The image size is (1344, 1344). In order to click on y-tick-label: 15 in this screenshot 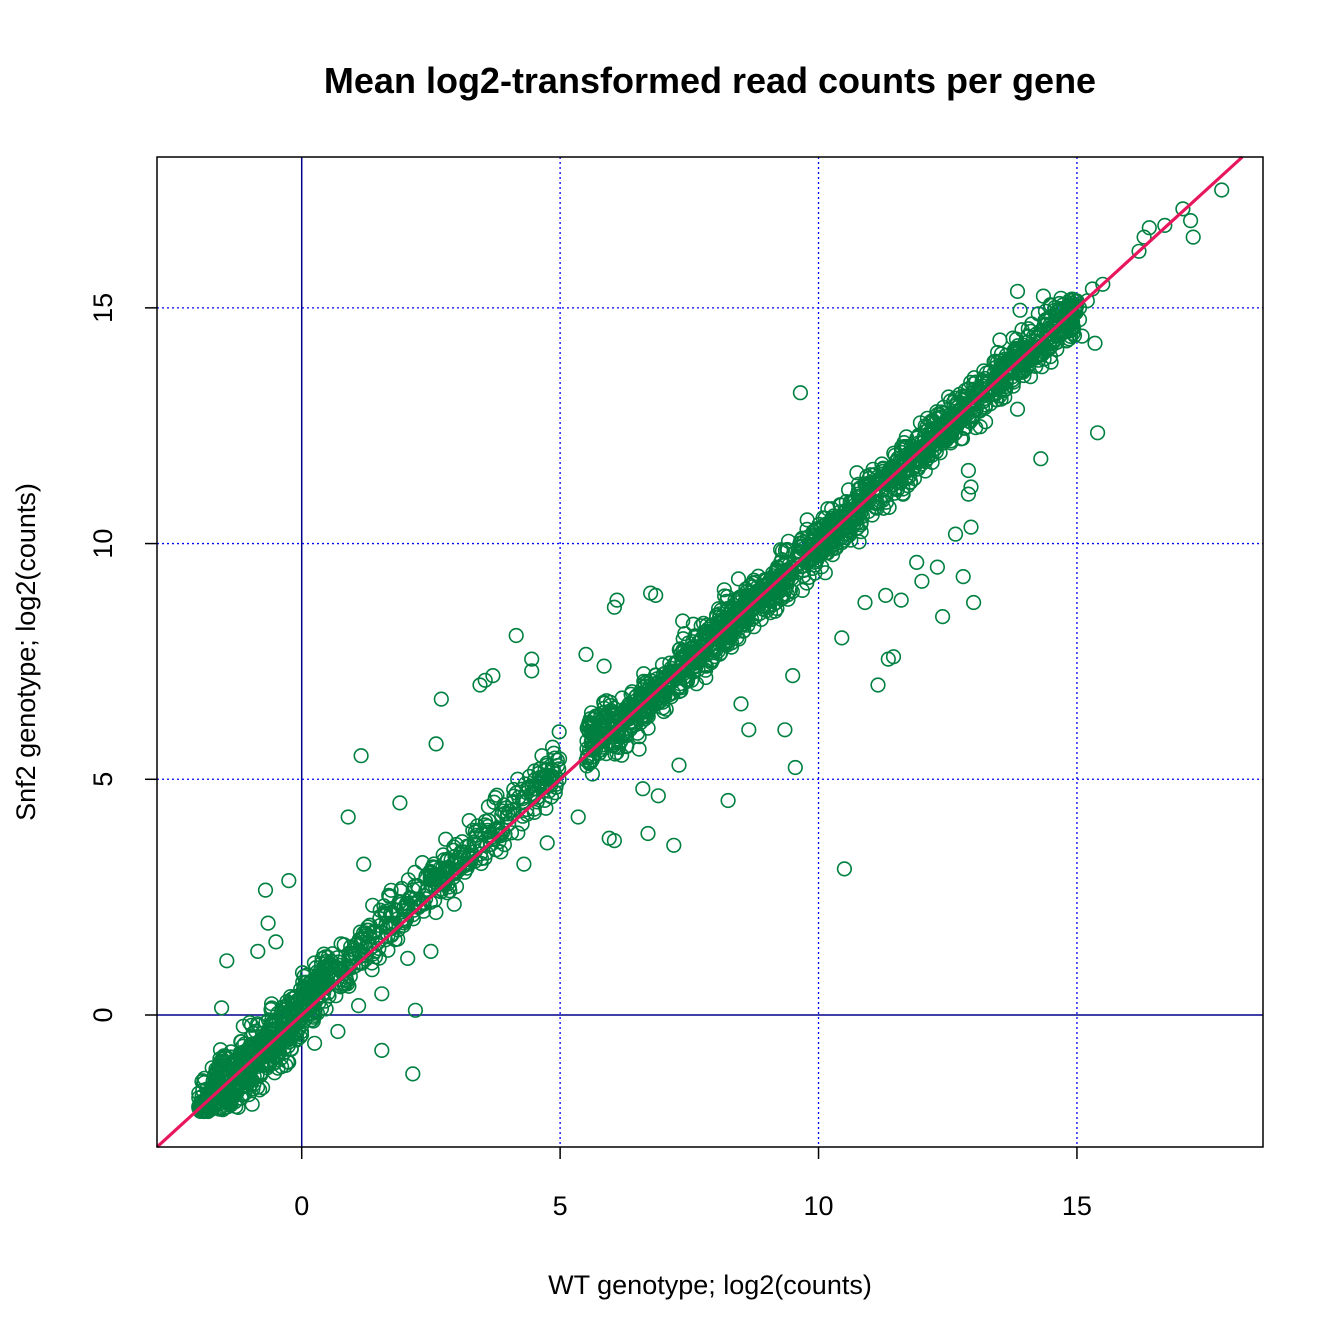, I will do `click(103, 308)`.